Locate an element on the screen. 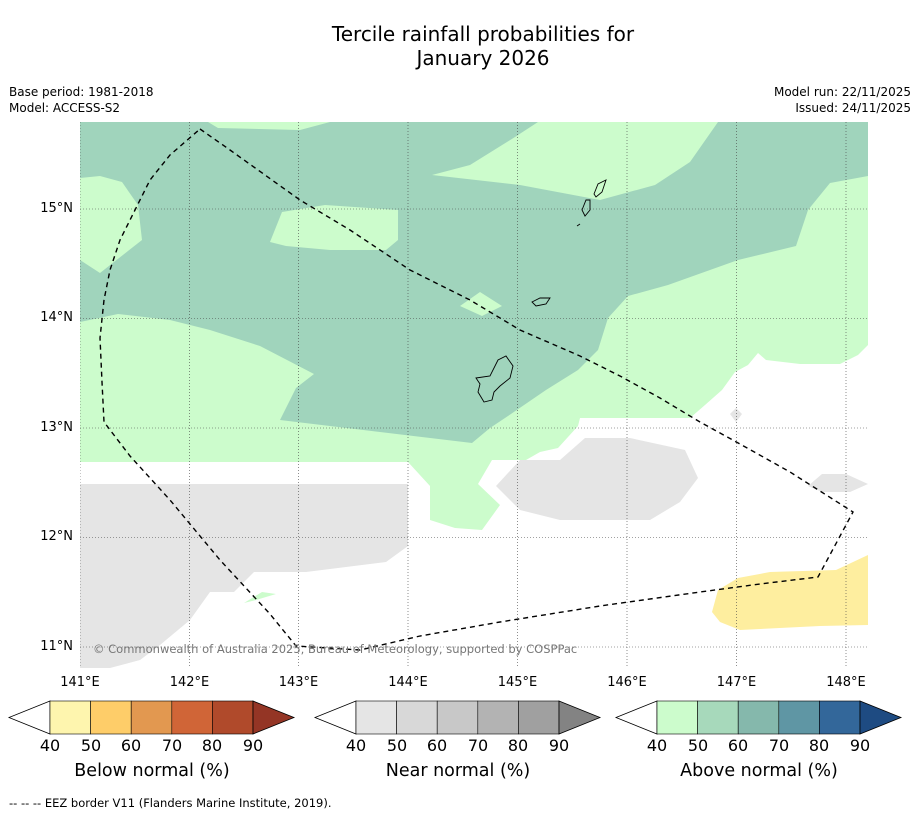 This screenshot has height=816, width=919. lon-label-144: 144°E is located at coordinates (408, 682).